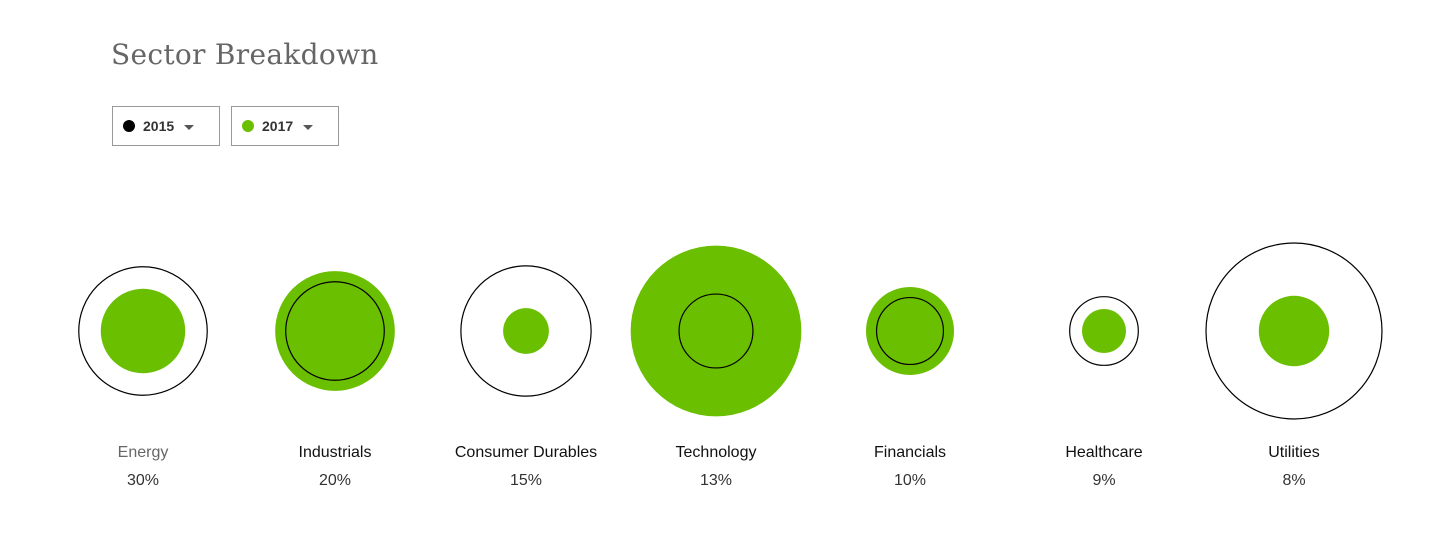  Describe the element at coordinates (716, 452) in the screenshot. I see `category-label: Technology` at that location.